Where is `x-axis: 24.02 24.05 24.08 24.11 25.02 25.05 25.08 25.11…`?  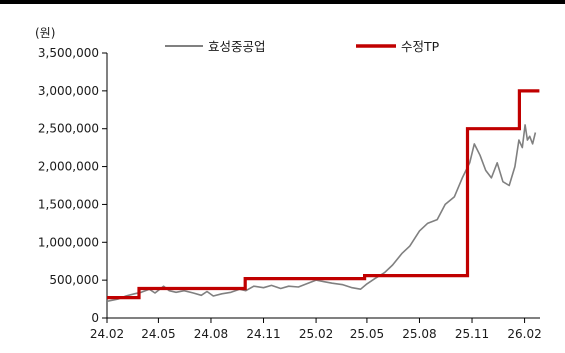 x-axis: 24.02 24.05 24.08 24.11 25.02 25.05 25.08 25.11… is located at coordinates (316, 329).